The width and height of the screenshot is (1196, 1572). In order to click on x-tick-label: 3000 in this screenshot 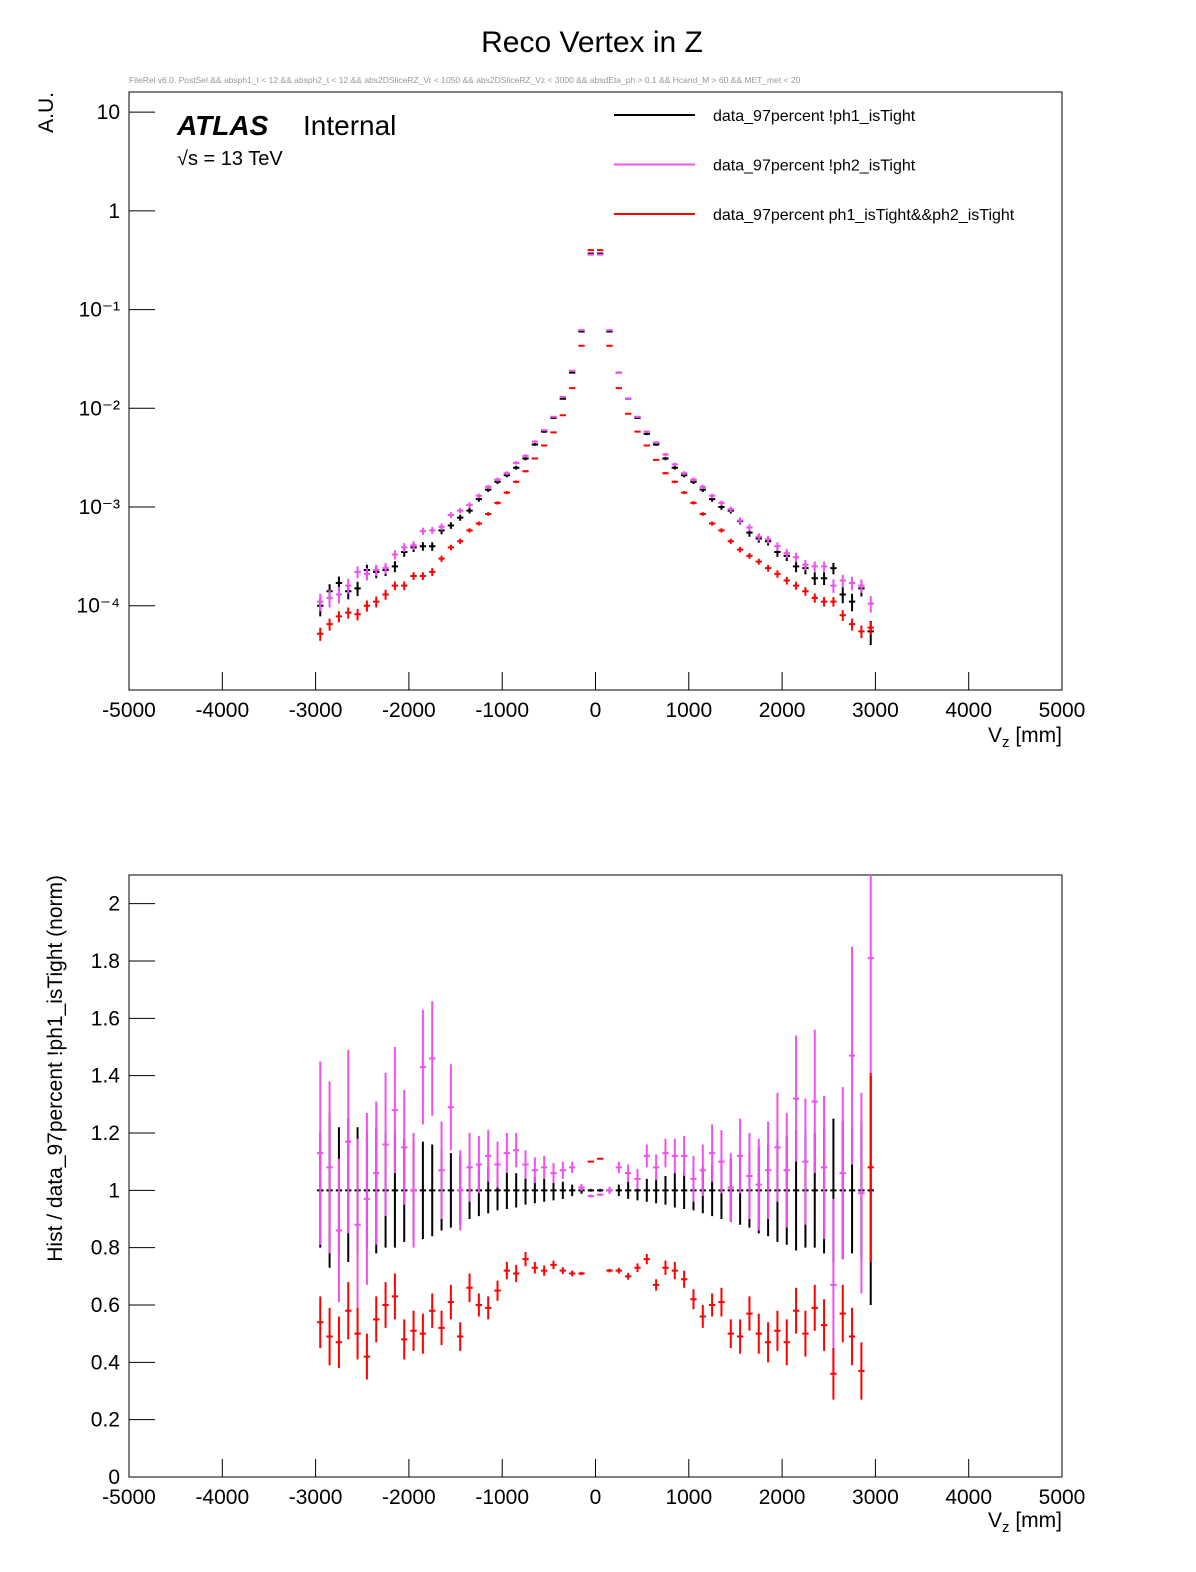, I will do `click(875, 710)`.